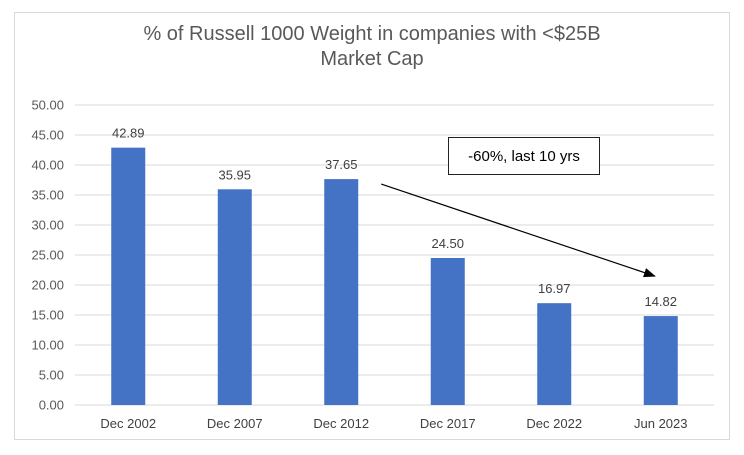  I want to click on y-tick-label: 30.00, so click(47, 225).